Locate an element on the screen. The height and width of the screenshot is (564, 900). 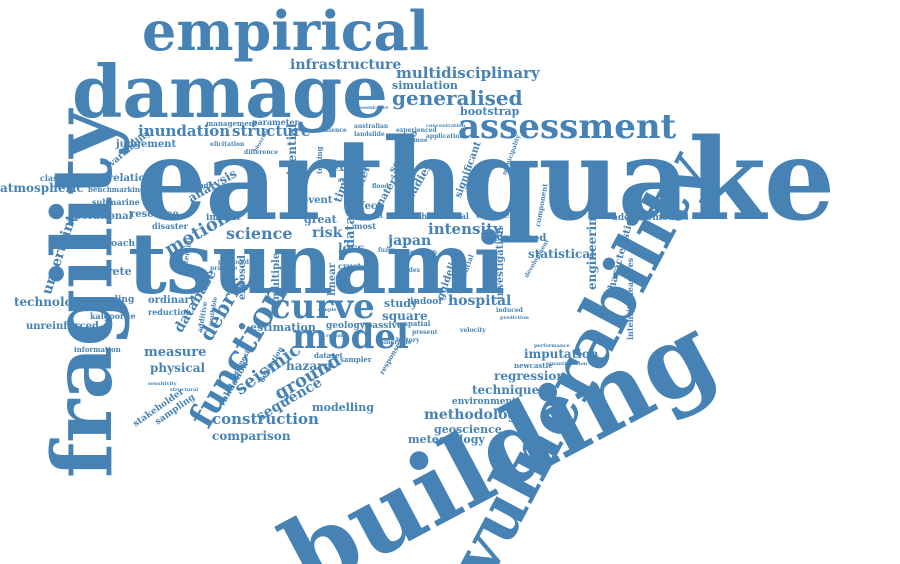
word-disaster: disaster is located at coordinates (170, 226).